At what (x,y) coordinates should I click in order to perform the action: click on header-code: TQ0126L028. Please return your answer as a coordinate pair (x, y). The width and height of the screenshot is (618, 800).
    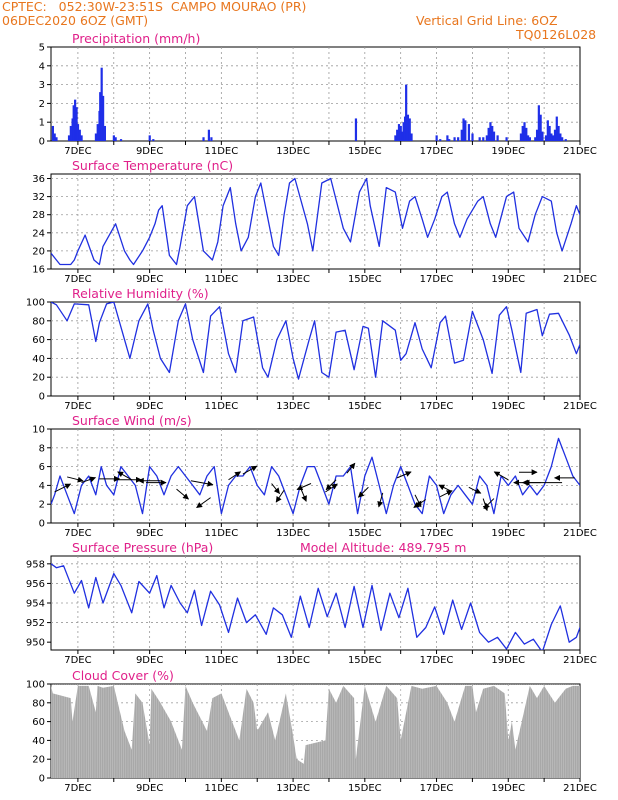
    Looking at the image, I should click on (556, 34).